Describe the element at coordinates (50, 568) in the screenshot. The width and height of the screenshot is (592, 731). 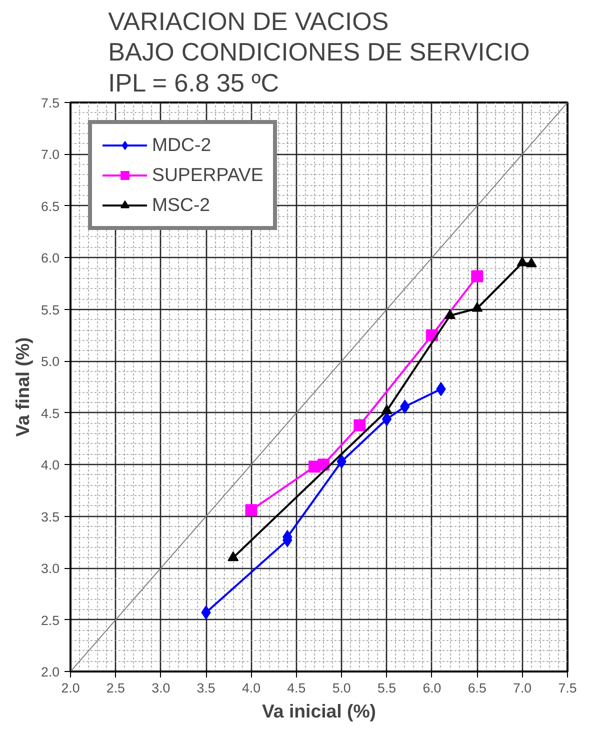
I see `y-tick-label: 3.0` at that location.